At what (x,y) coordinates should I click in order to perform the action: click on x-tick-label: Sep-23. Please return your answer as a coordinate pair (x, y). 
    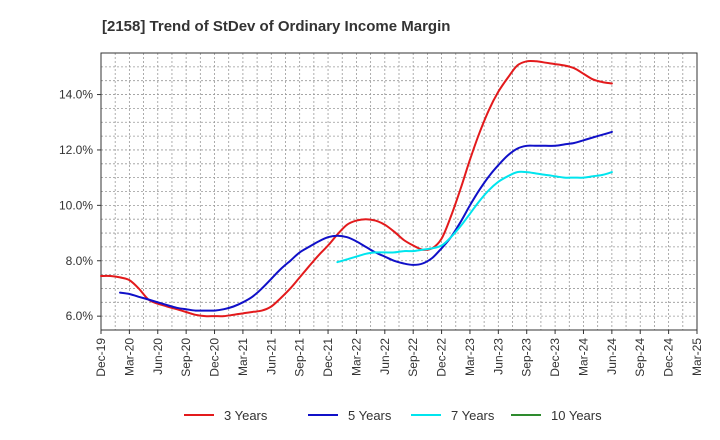
    Looking at the image, I should click on (527, 357).